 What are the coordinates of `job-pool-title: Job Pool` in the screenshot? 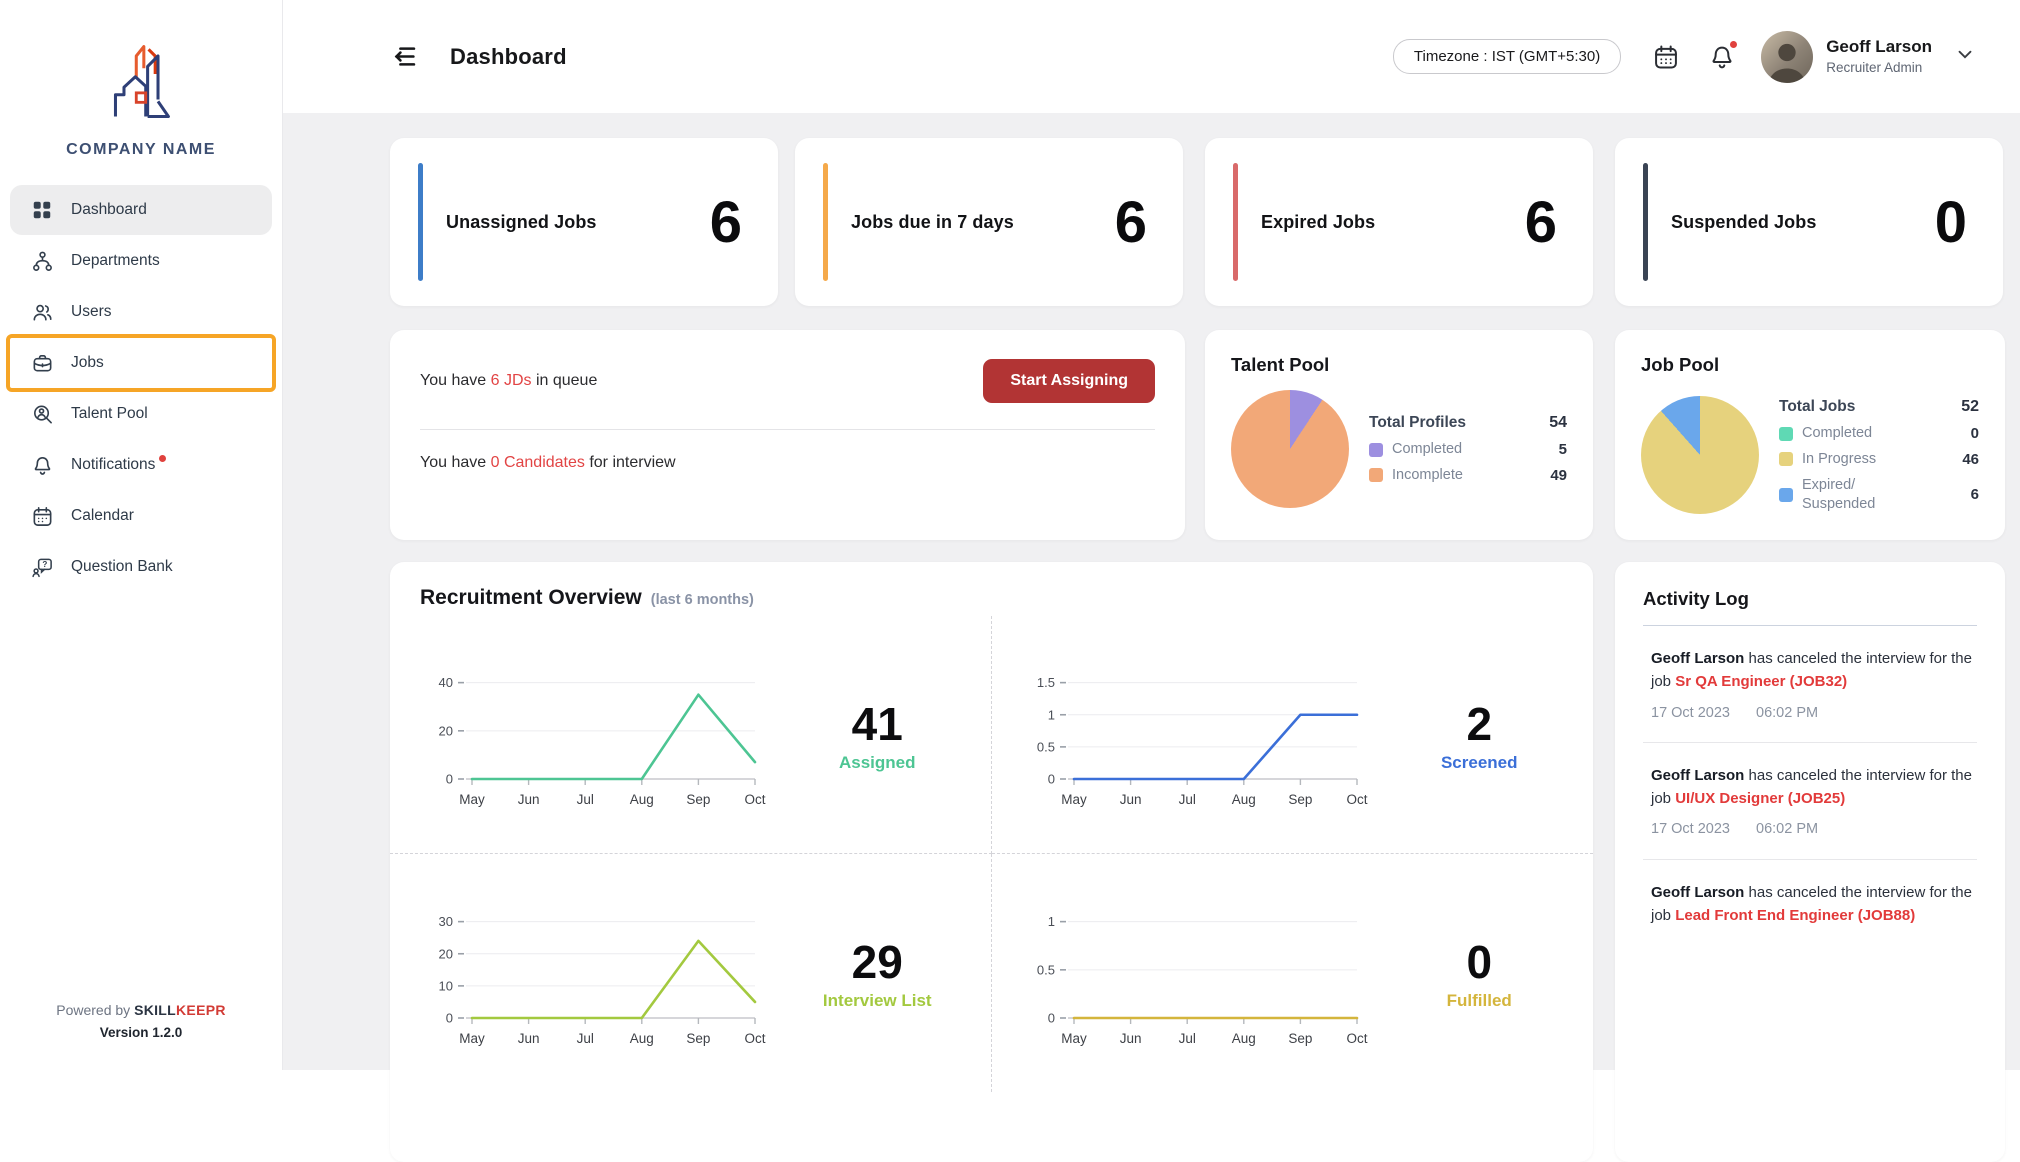 It's located at (1680, 364).